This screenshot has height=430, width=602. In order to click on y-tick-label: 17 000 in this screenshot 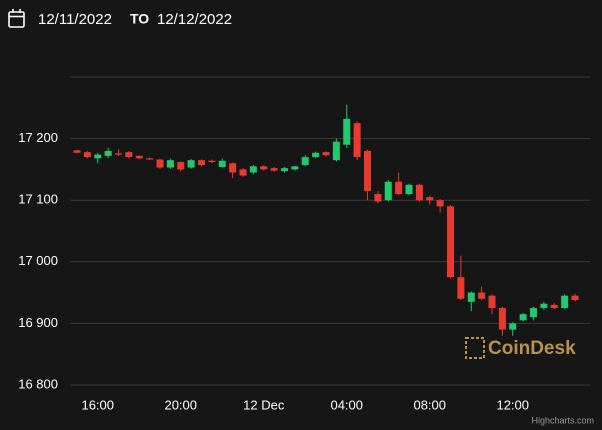, I will do `click(38, 260)`.